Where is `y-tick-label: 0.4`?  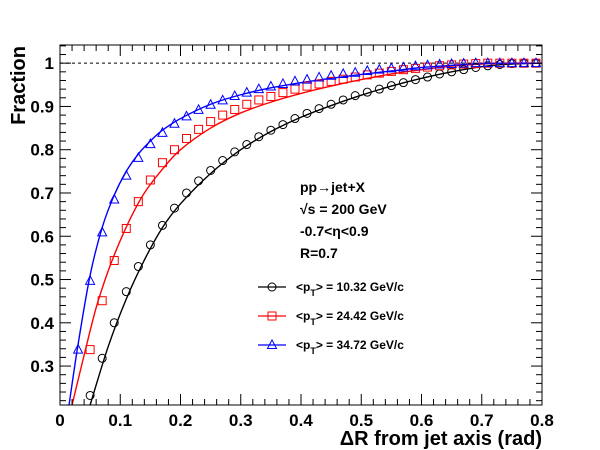
y-tick-label: 0.4 is located at coordinates (42, 323).